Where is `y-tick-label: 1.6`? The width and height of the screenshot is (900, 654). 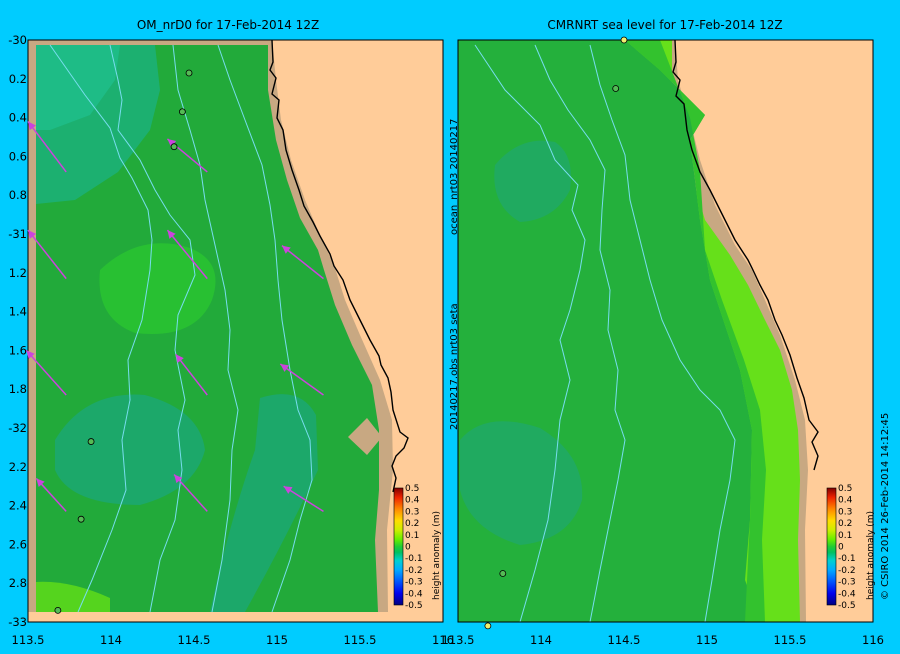
y-tick-label: 1.6 is located at coordinates (18, 350).